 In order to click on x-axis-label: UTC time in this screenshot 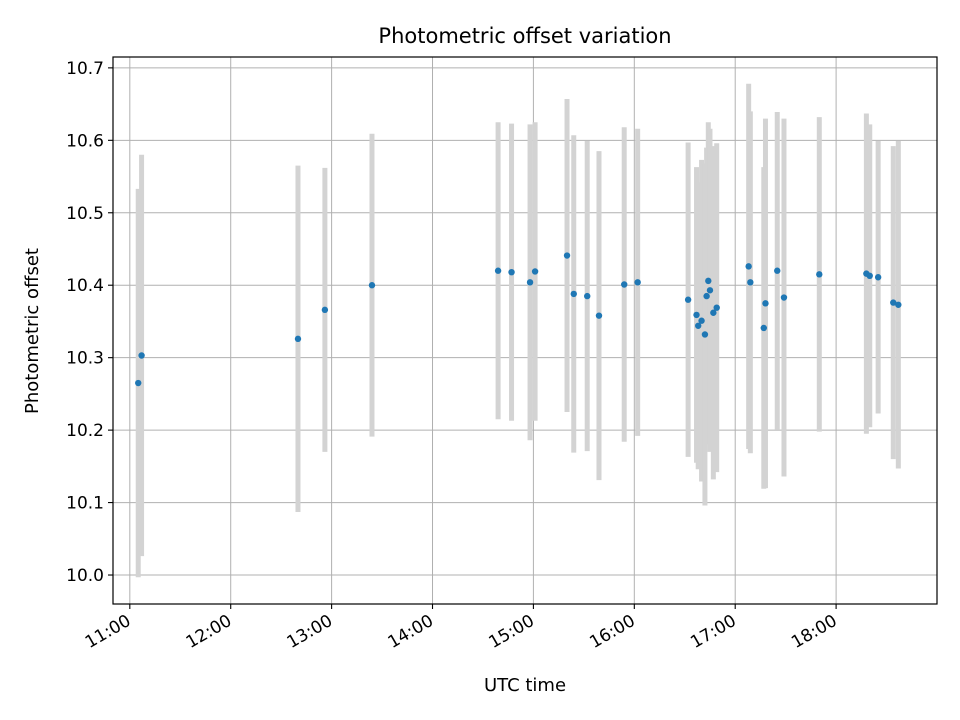, I will do `click(525, 685)`.